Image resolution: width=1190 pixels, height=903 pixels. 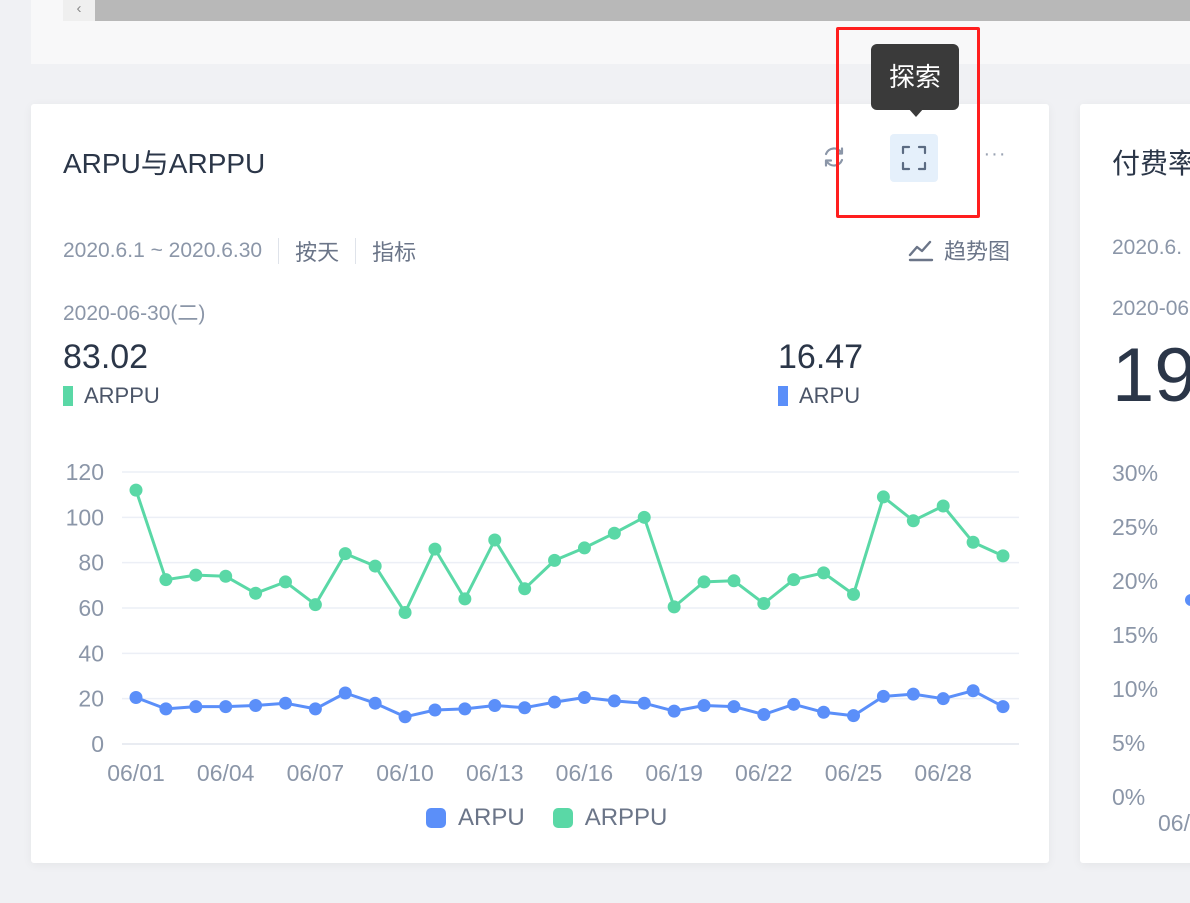 What do you see at coordinates (85, 517) in the screenshot?
I see `y-tick-label: 100` at bounding box center [85, 517].